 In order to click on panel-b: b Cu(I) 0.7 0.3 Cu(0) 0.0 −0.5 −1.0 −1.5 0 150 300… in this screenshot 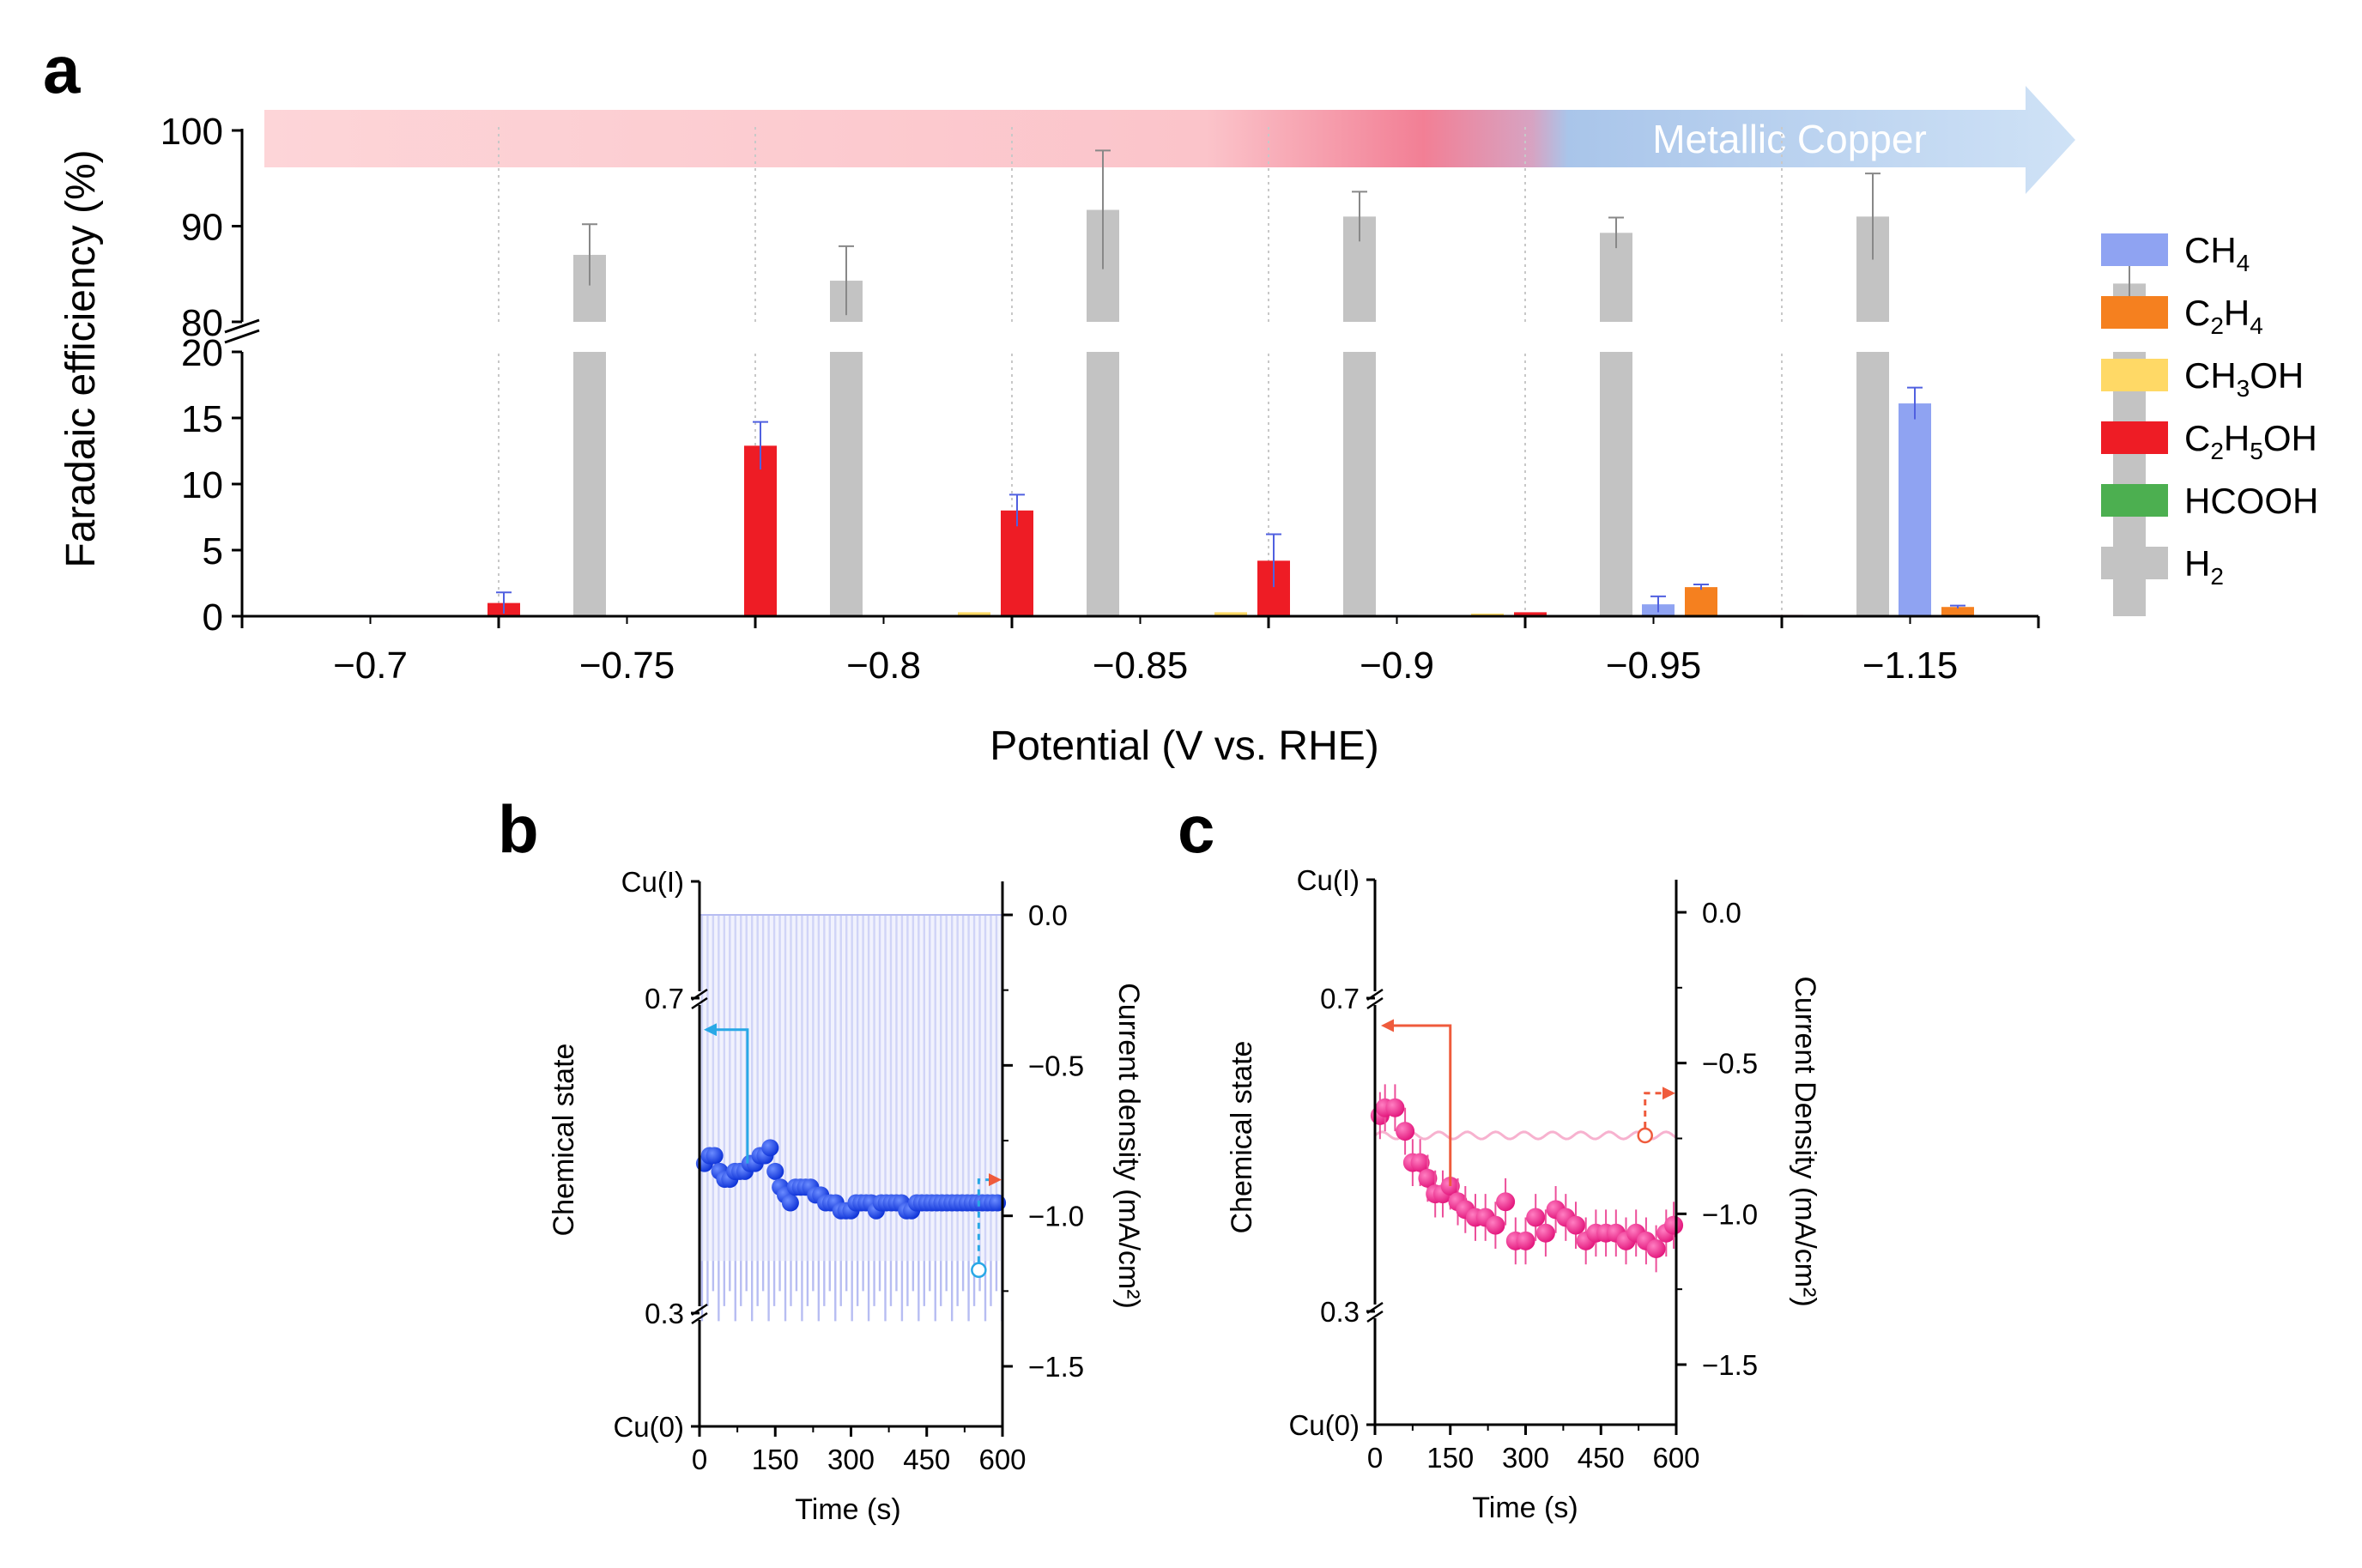, I will do `click(821, 1158)`.